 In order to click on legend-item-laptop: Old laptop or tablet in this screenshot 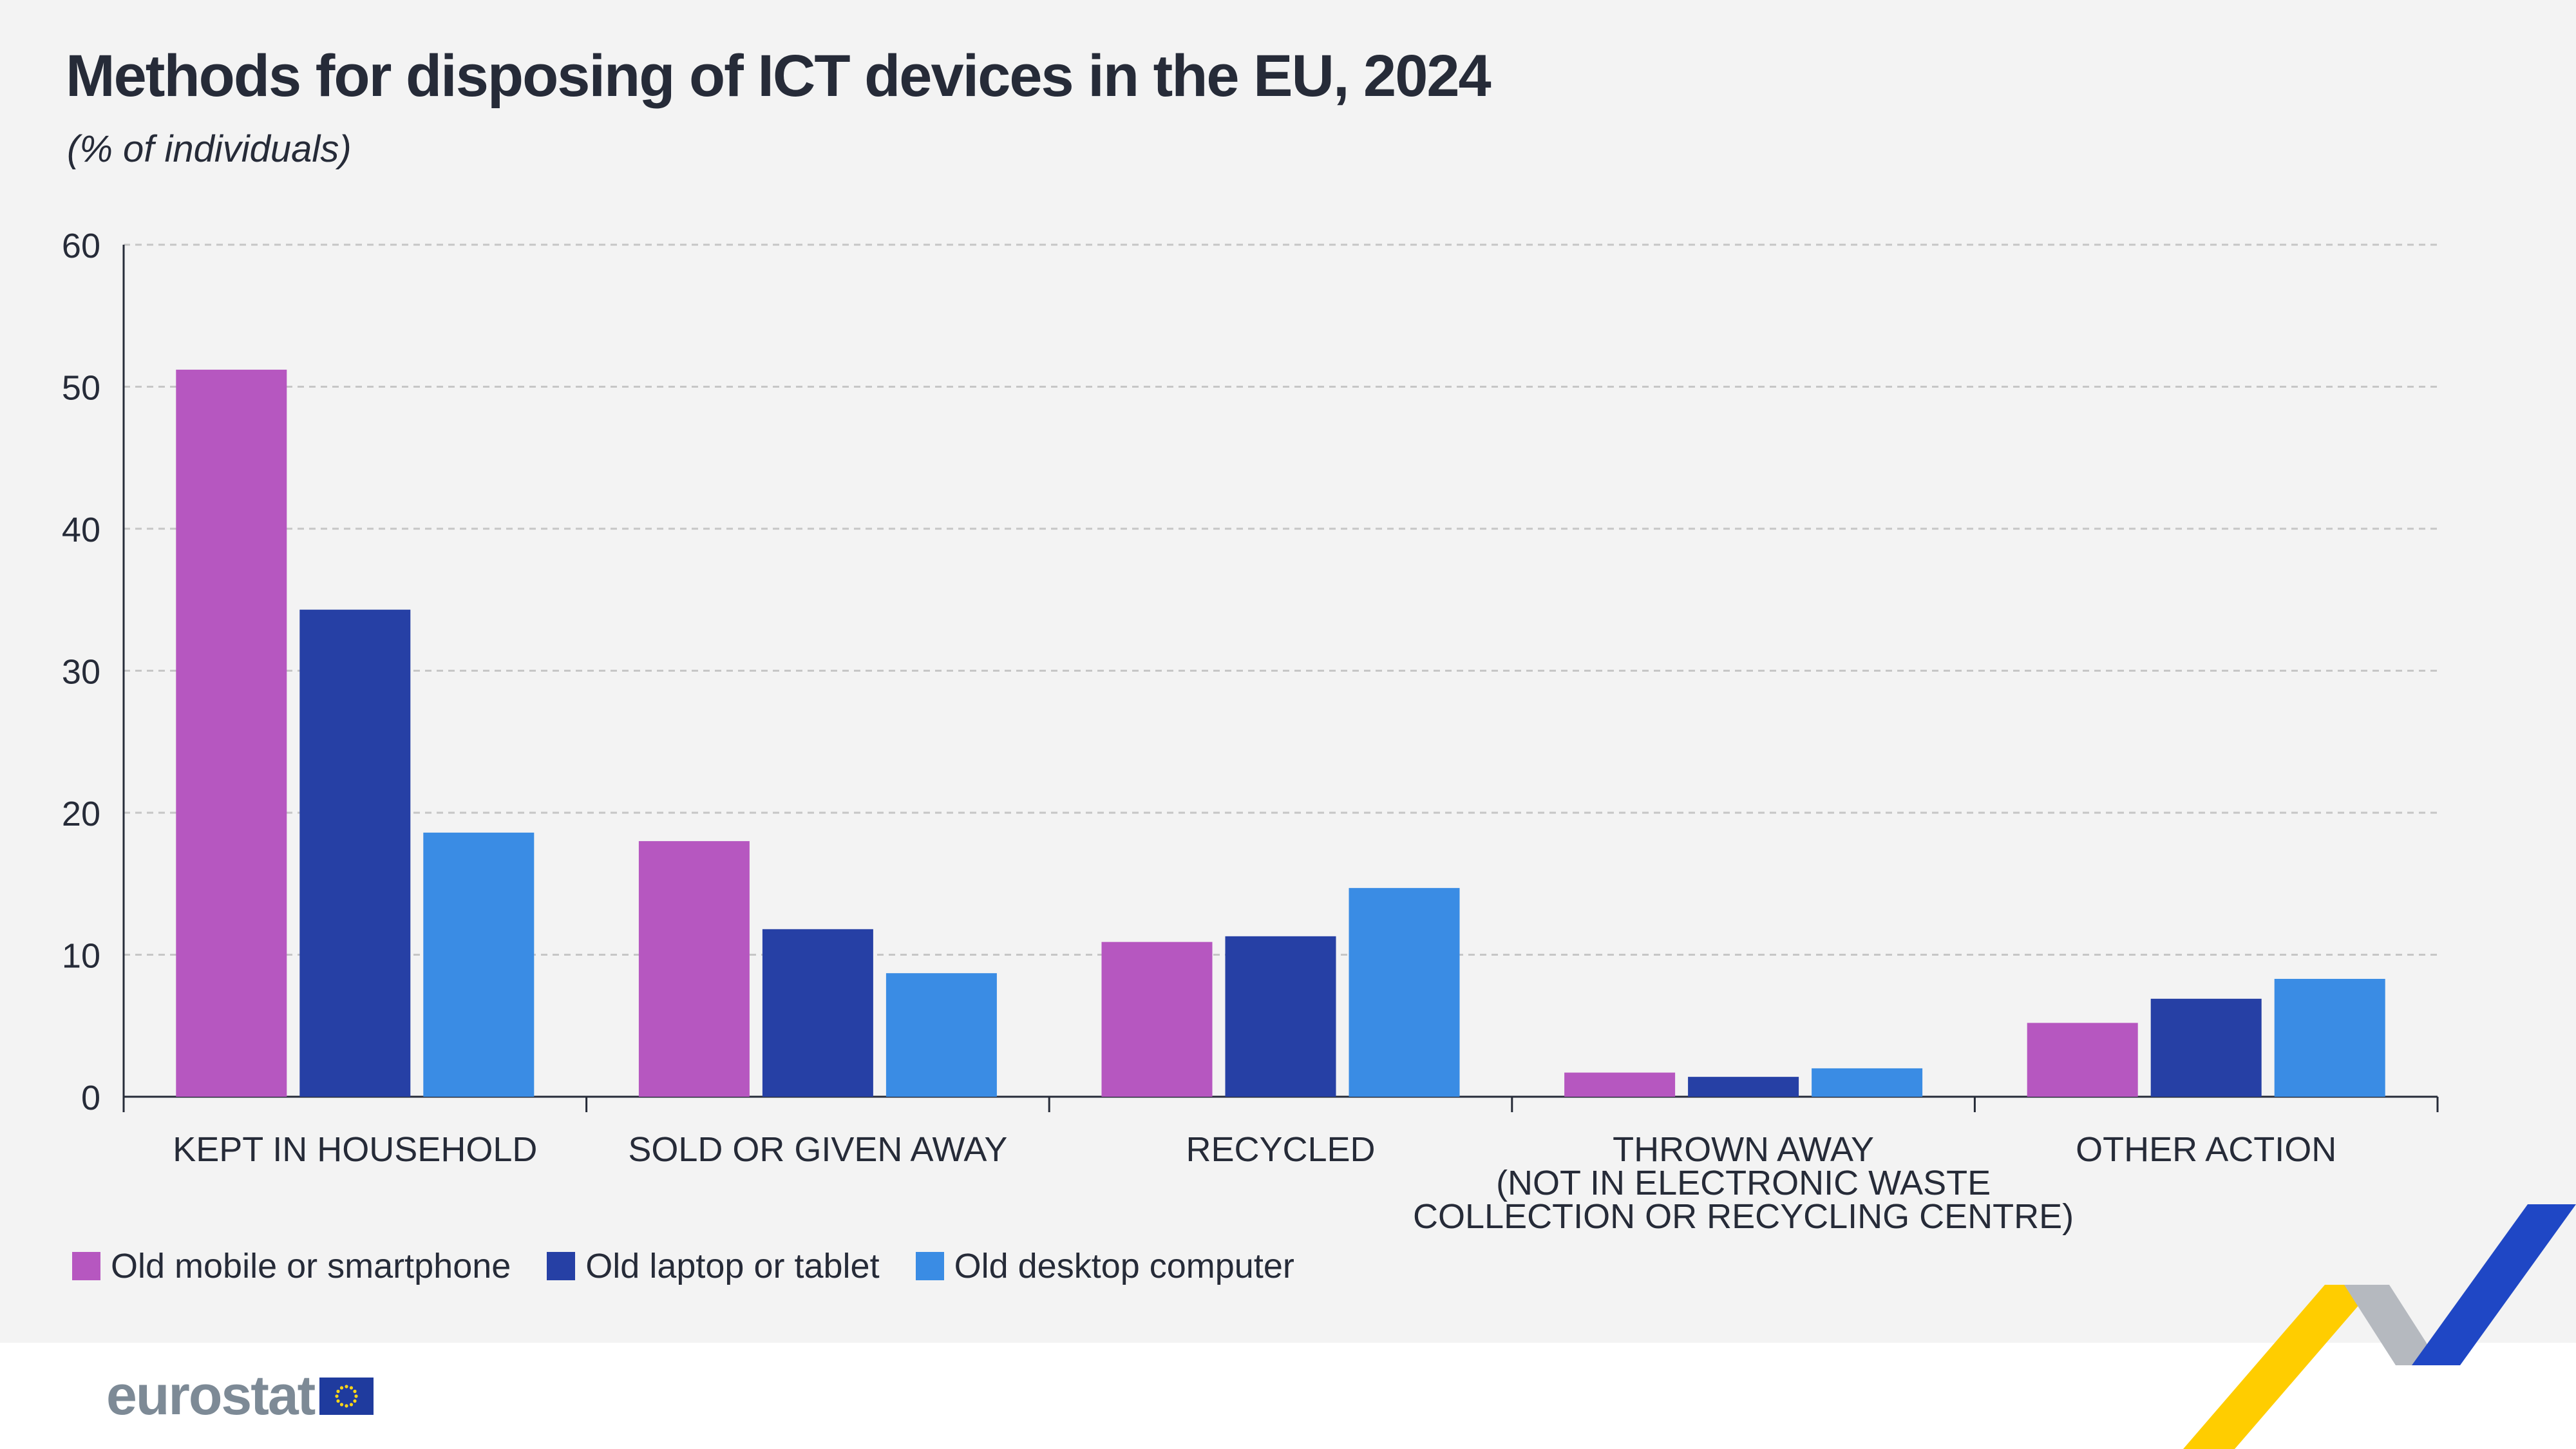, I will do `click(714, 1266)`.